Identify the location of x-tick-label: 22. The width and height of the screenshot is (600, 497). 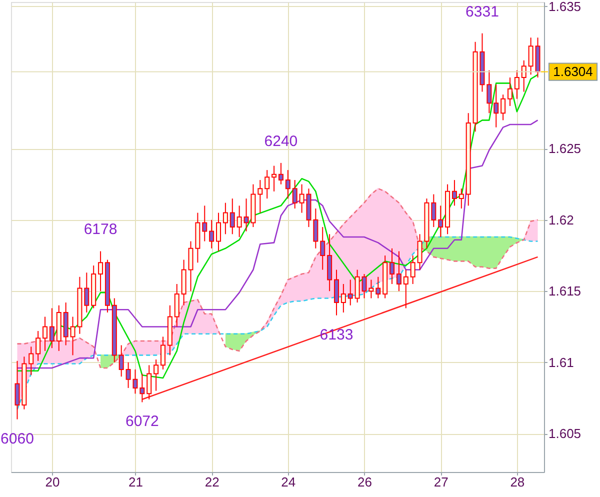
(212, 482).